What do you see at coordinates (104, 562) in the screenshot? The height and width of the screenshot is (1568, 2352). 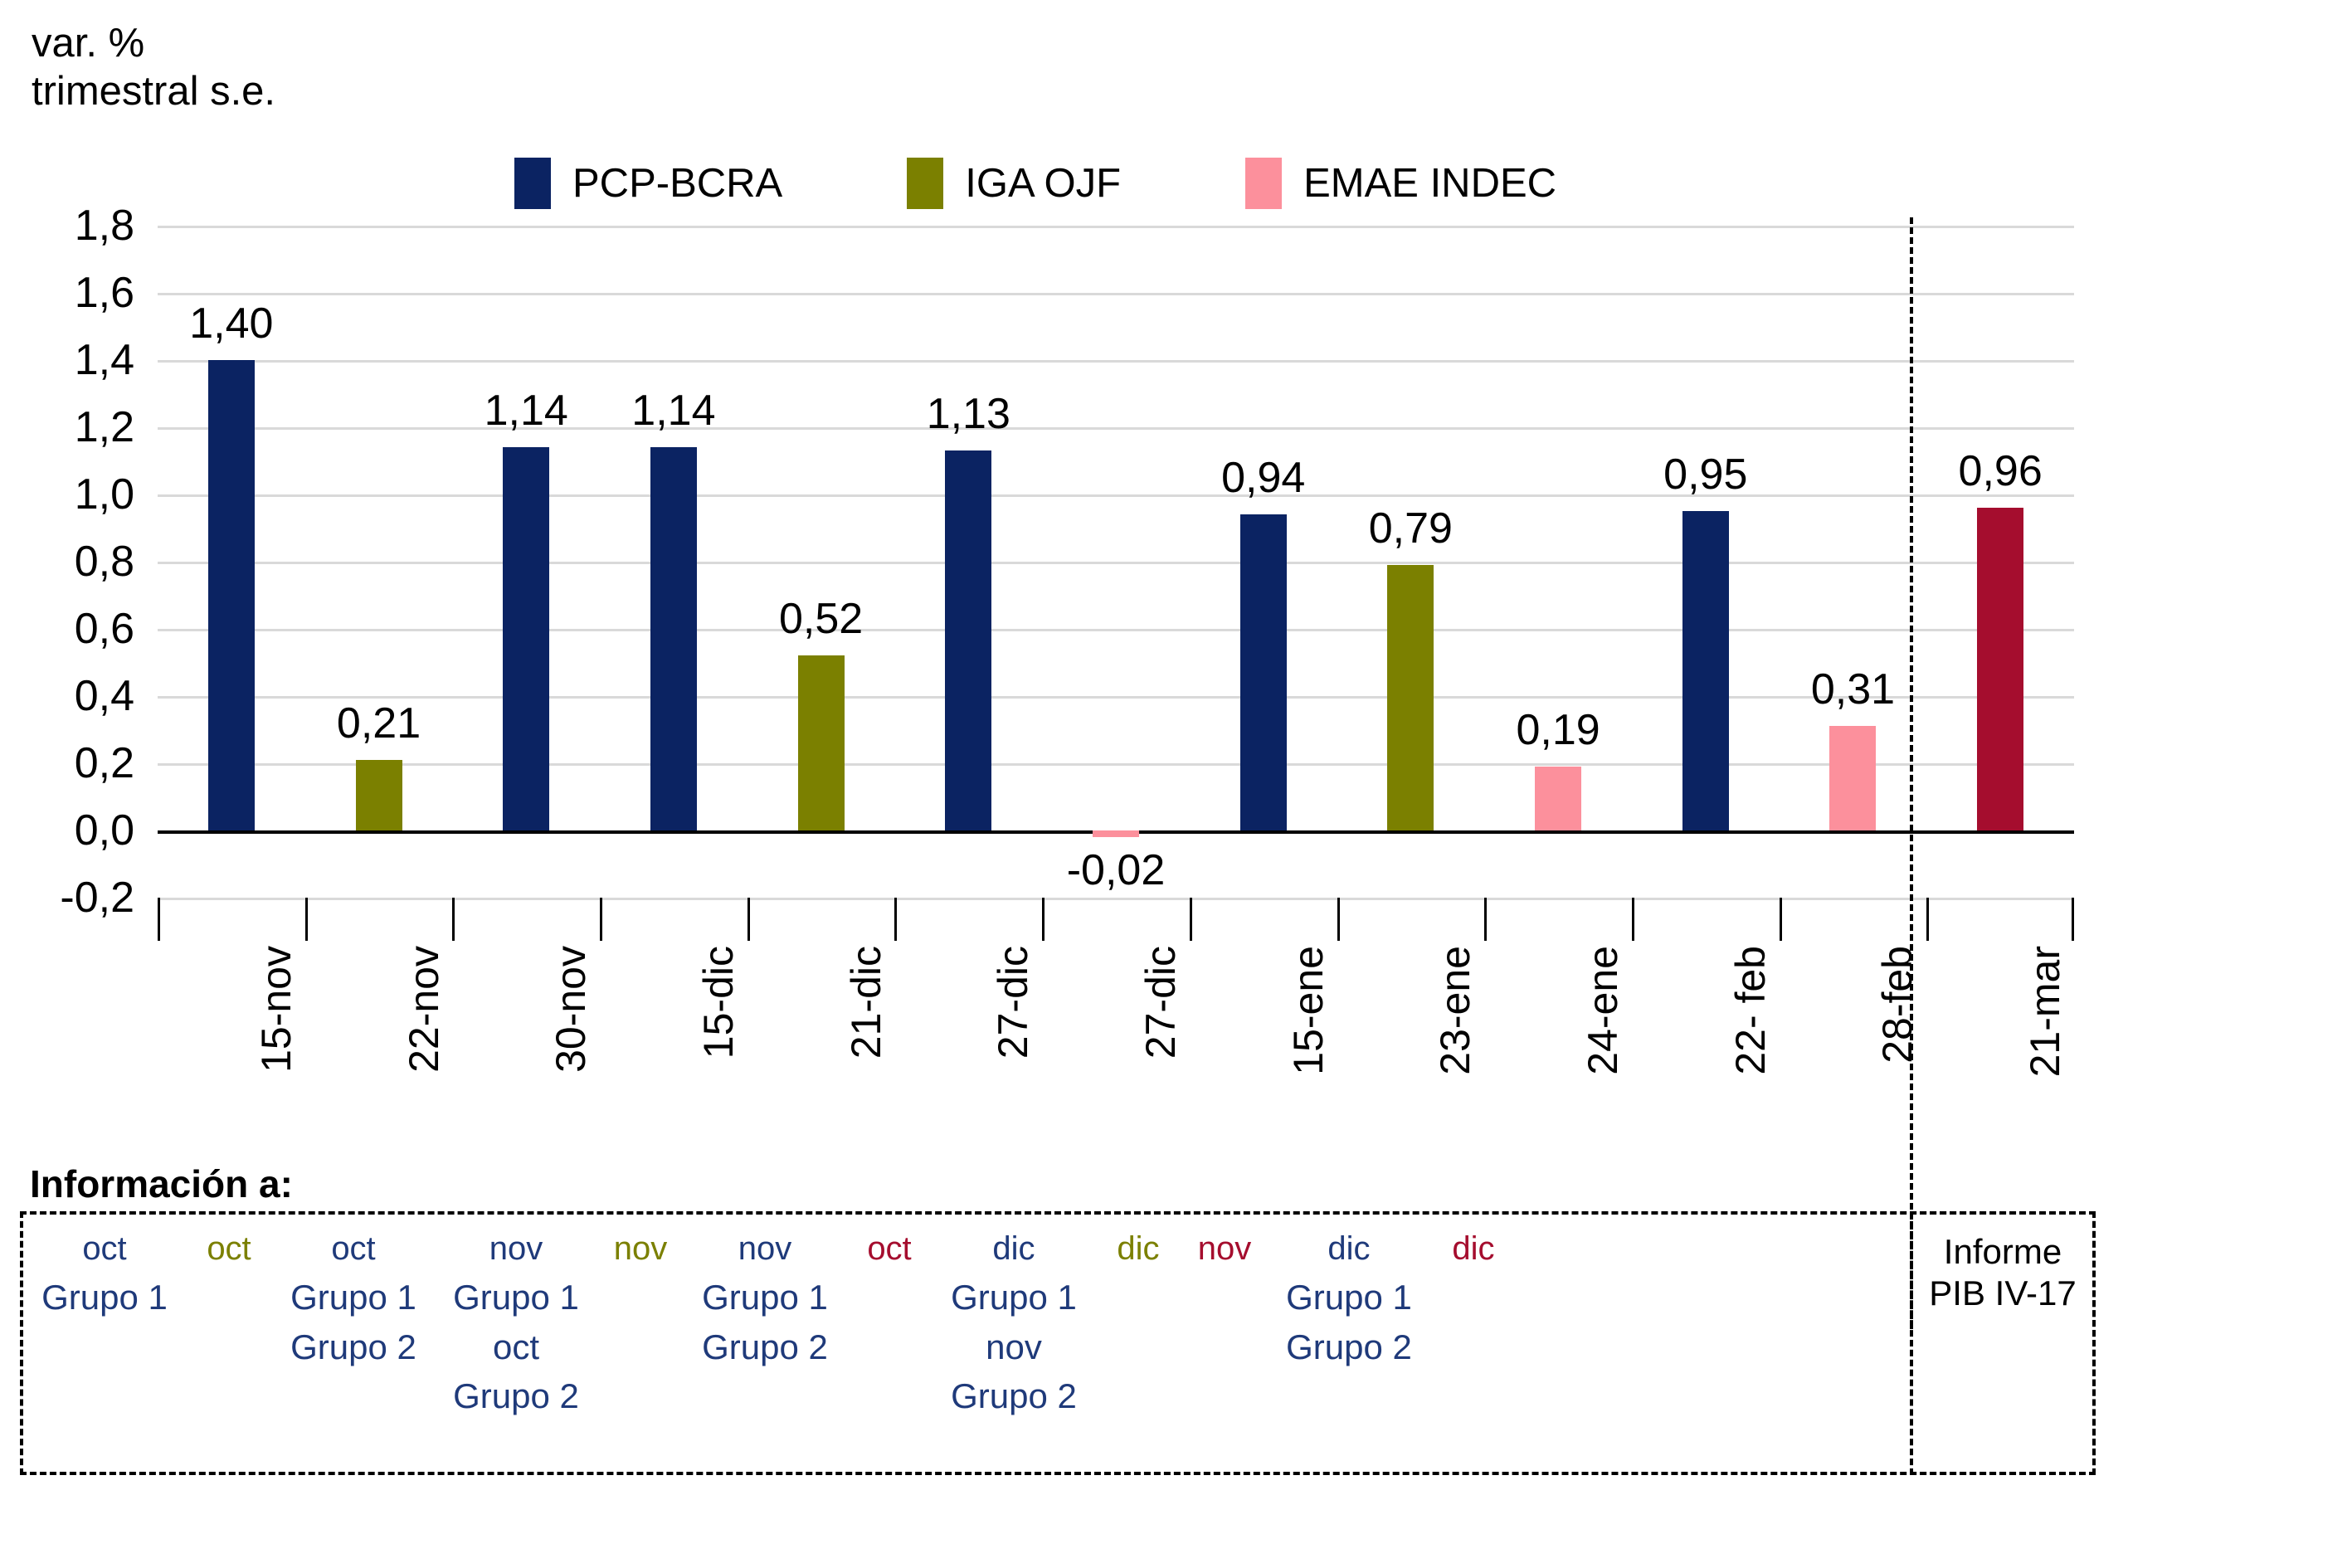 I see `y-tick-label: 0,8` at bounding box center [104, 562].